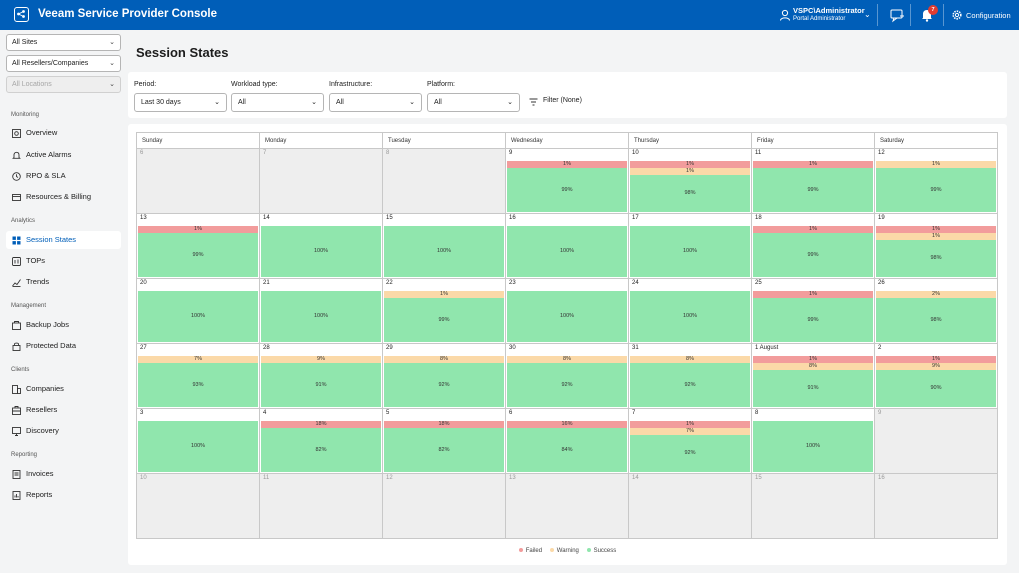 The width and height of the screenshot is (1019, 573). I want to click on calendar-day-cell: 29 8% 92%, so click(444, 376).